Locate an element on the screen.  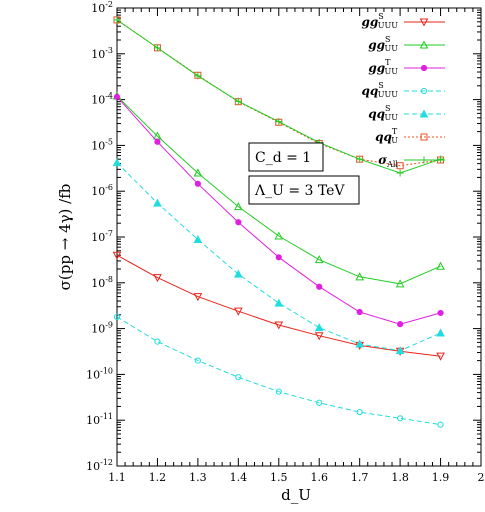
legend-entry-qq-t-u: qqT U is located at coordinates (410, 136).